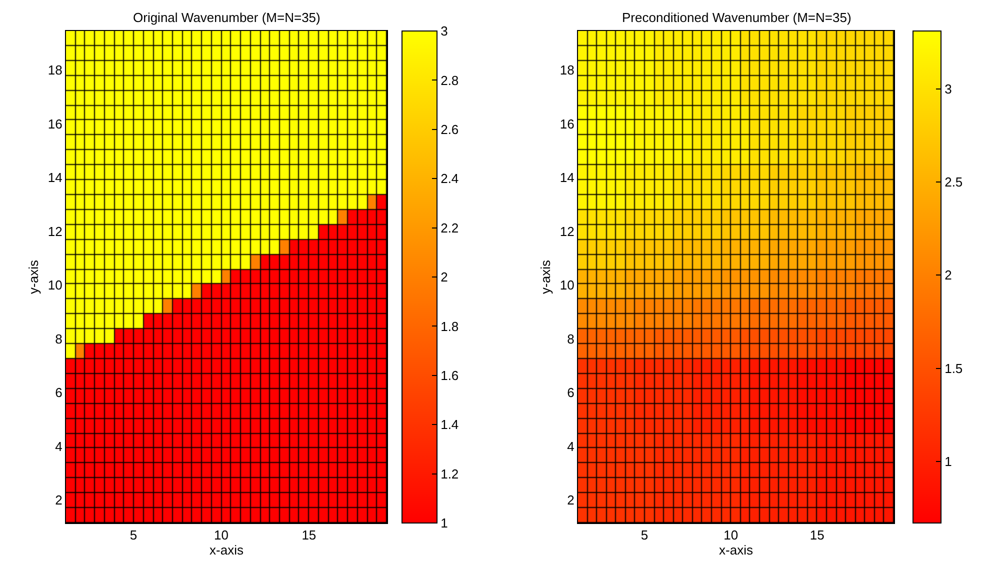 This screenshot has height=567, width=983. What do you see at coordinates (449, 228) in the screenshot?
I see `color-bar-label: 2.2` at bounding box center [449, 228].